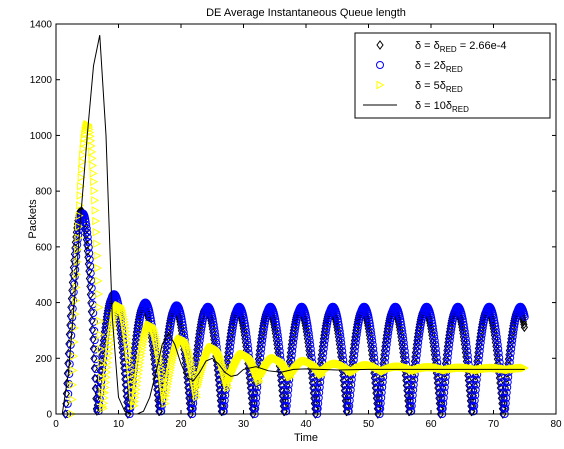 This screenshot has height=449, width=564. Describe the element at coordinates (430, 86) in the screenshot. I see `legend-label-main: δ = 5δ` at that location.